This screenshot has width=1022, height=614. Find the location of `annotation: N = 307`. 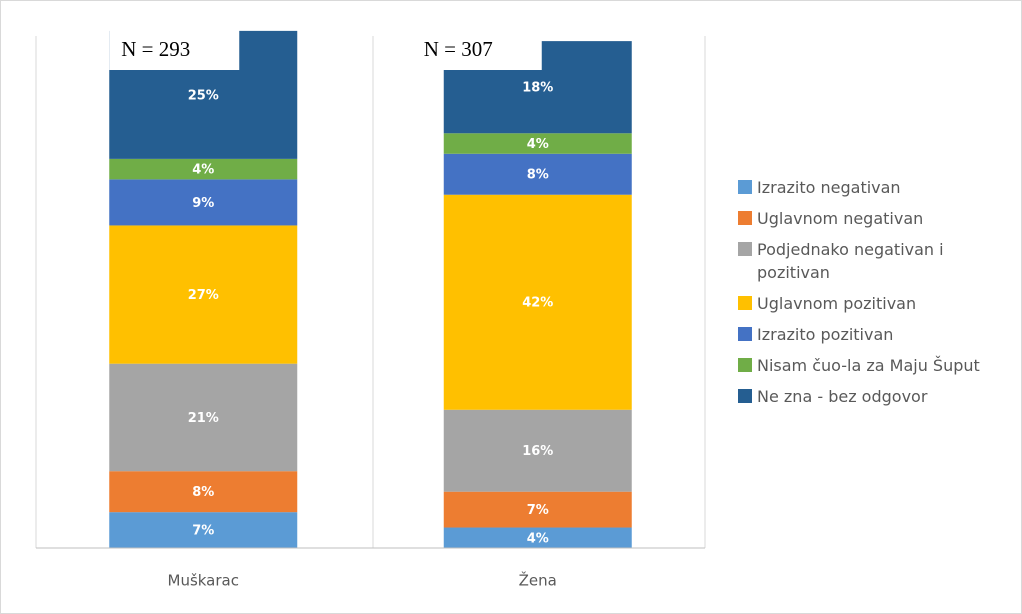

annotation: N = 307 is located at coordinates (458, 49).